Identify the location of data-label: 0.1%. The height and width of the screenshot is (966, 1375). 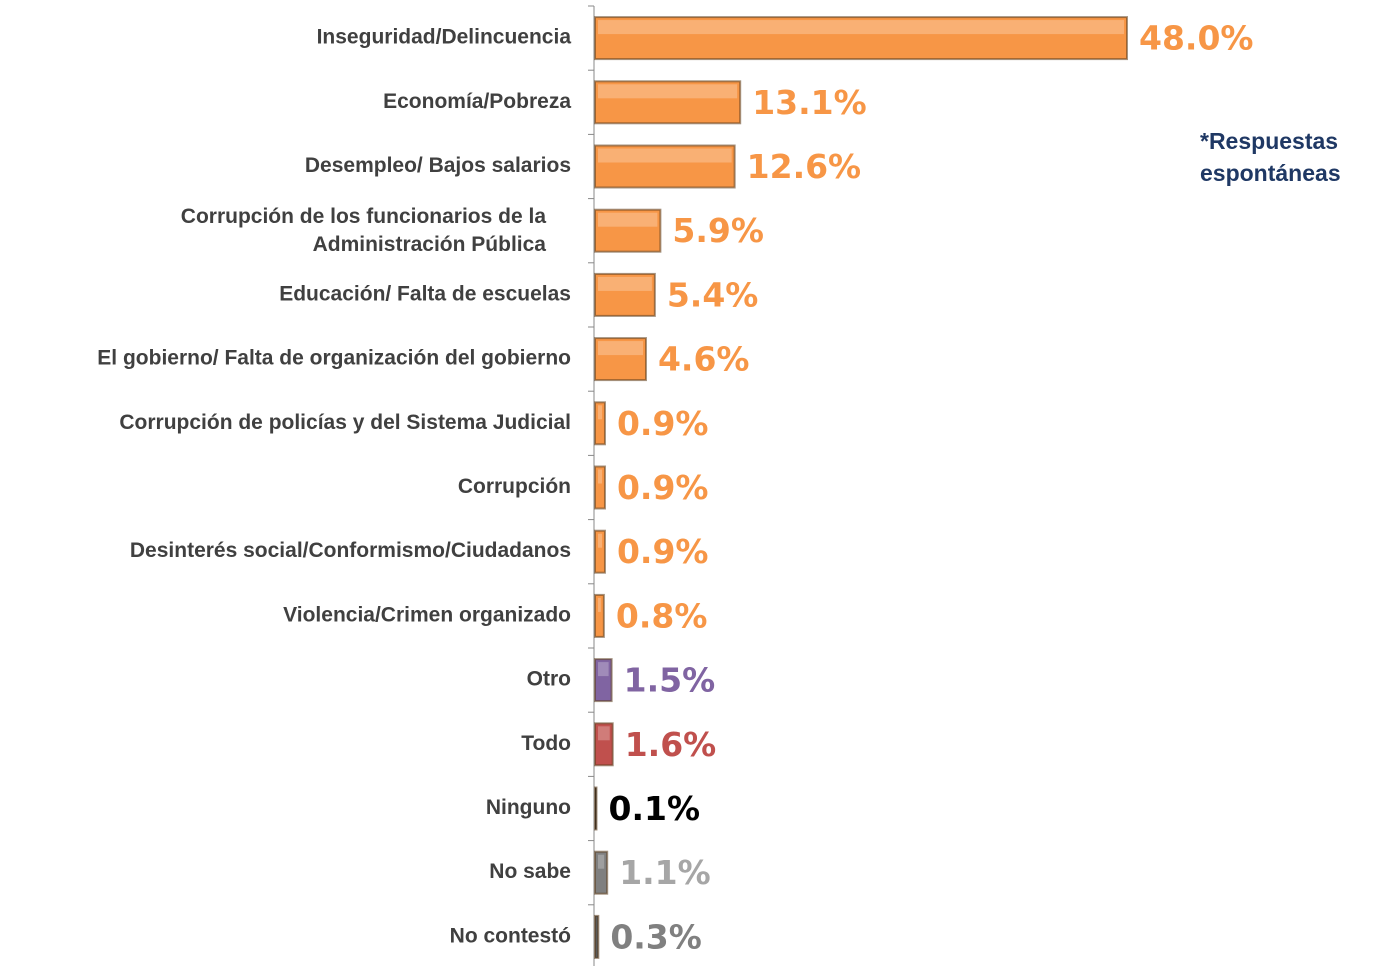
(655, 808).